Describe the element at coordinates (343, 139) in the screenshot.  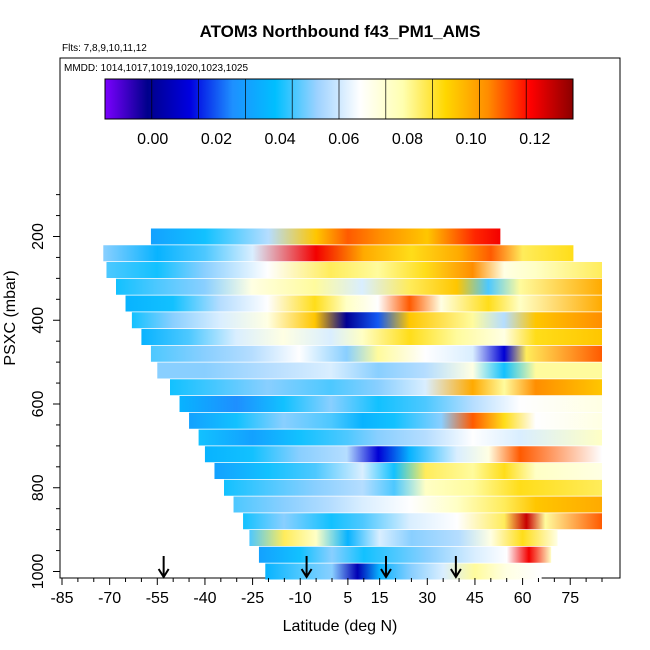
I see `colorbar-tick-label: 0.06` at that location.